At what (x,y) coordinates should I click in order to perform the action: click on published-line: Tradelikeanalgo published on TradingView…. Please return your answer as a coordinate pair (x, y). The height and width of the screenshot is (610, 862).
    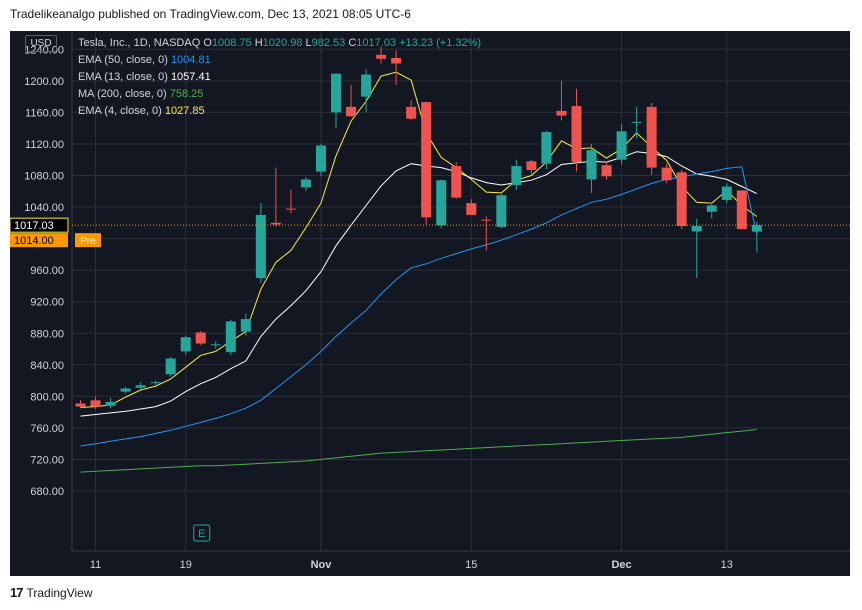
    Looking at the image, I should click on (210, 14).